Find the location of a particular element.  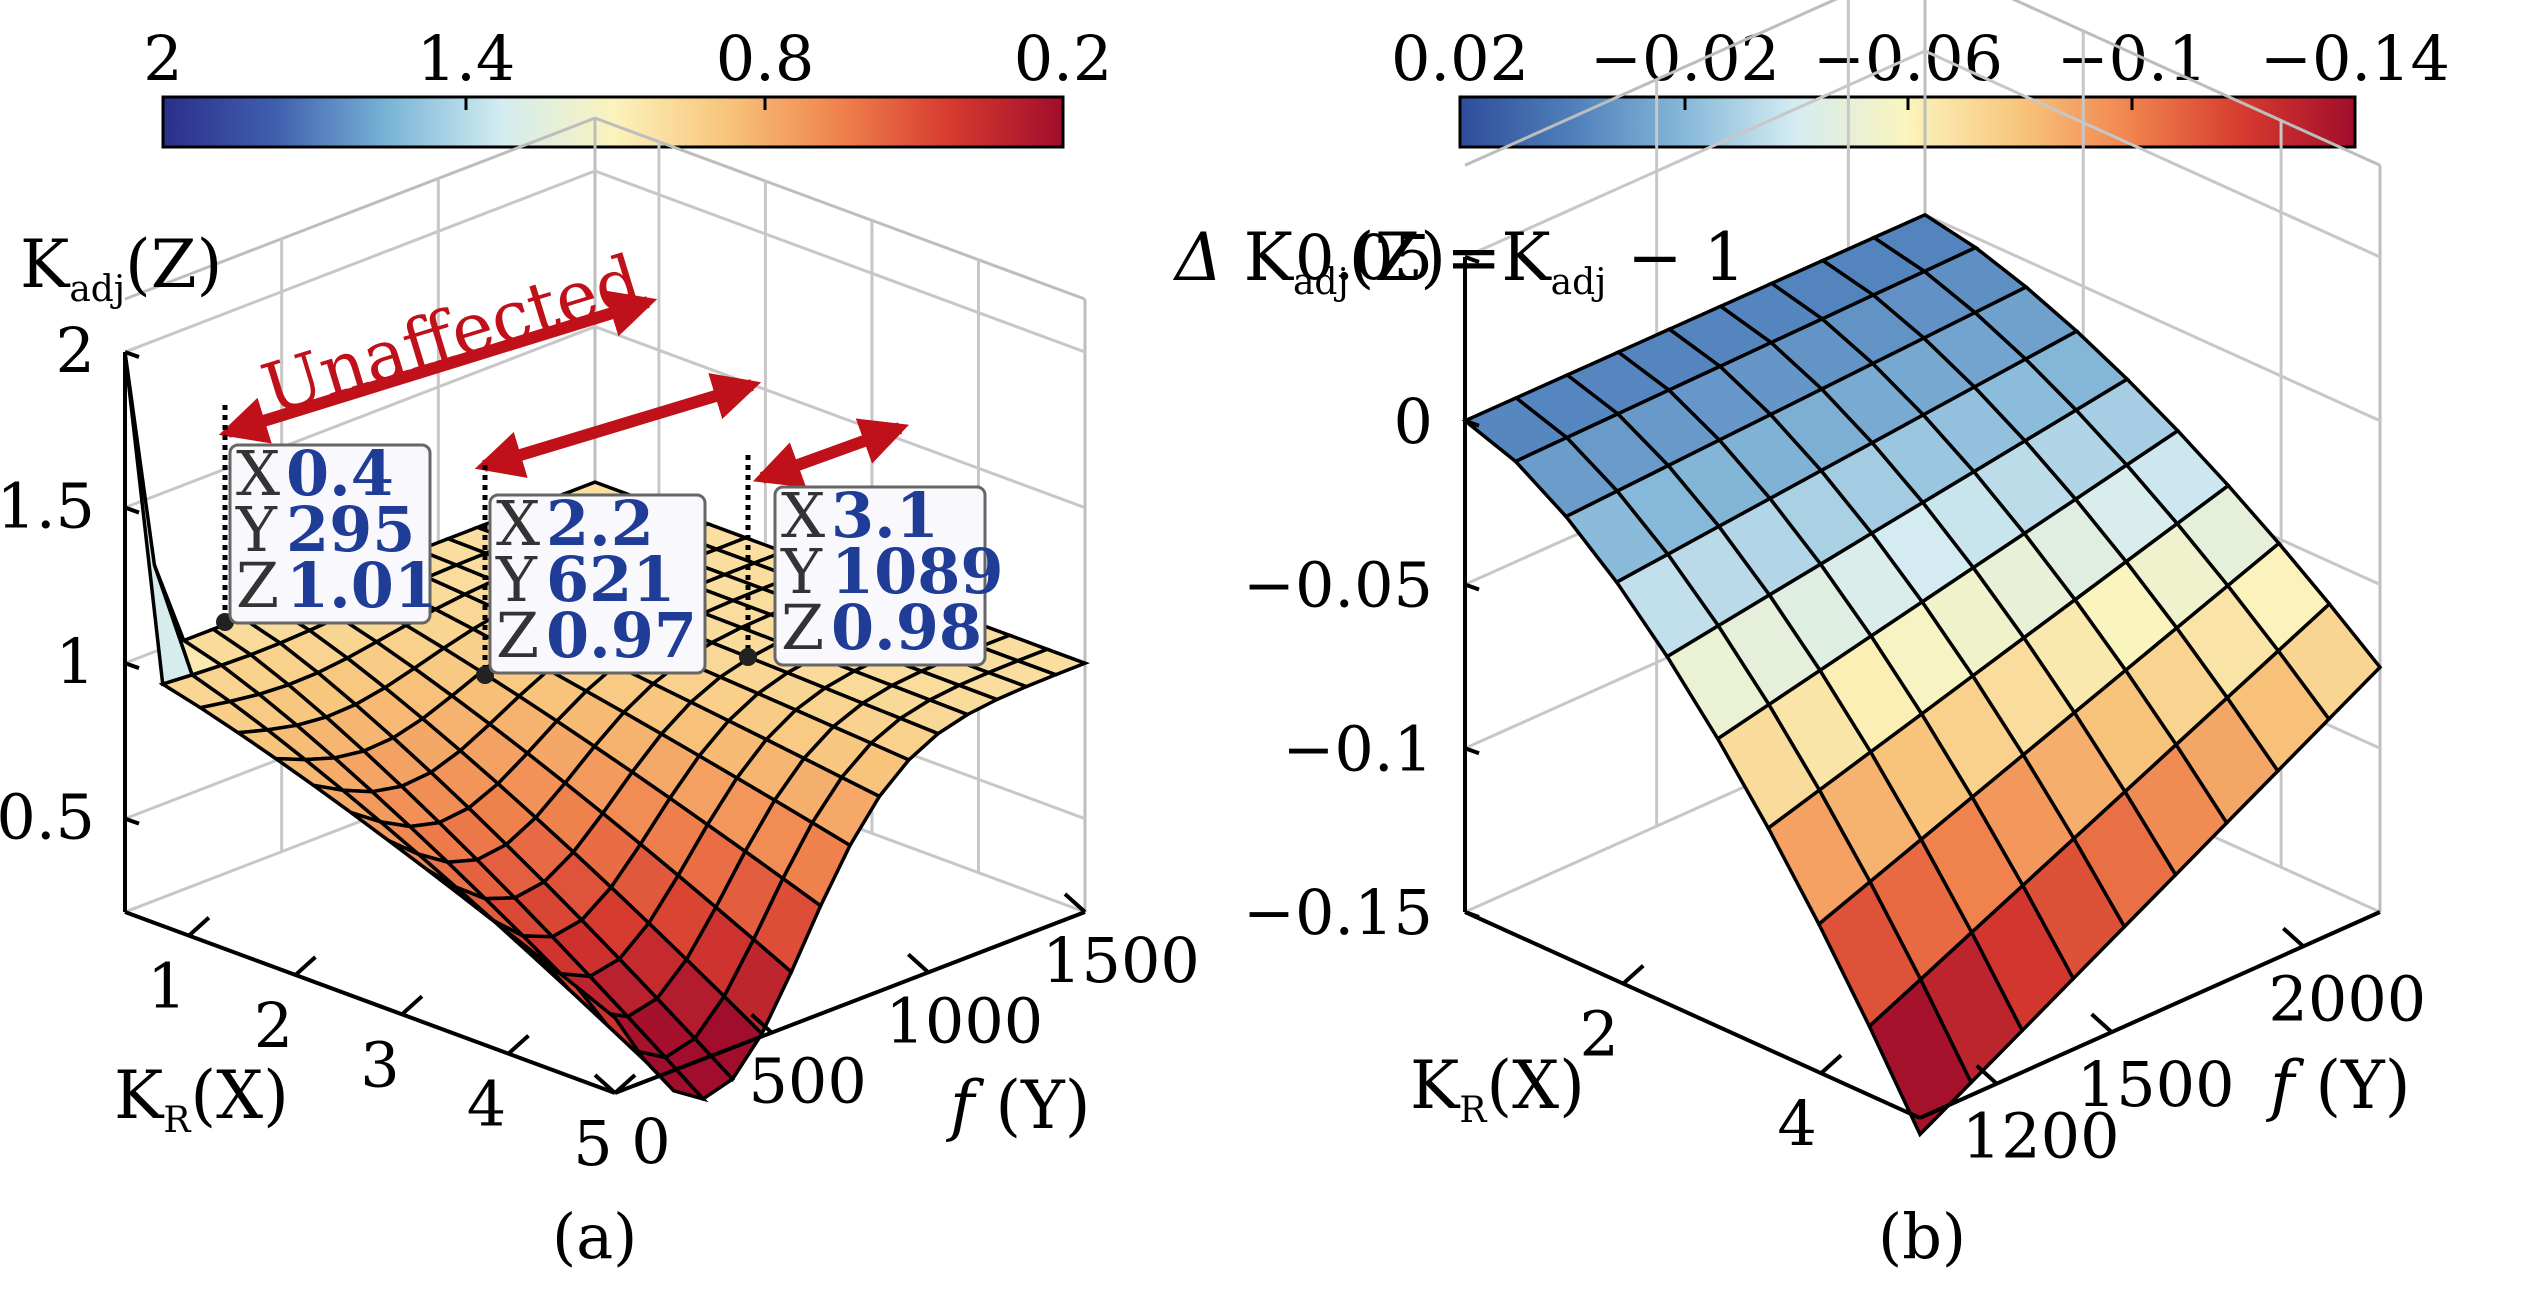

z-gridline is located at coordinates (1922, 154).